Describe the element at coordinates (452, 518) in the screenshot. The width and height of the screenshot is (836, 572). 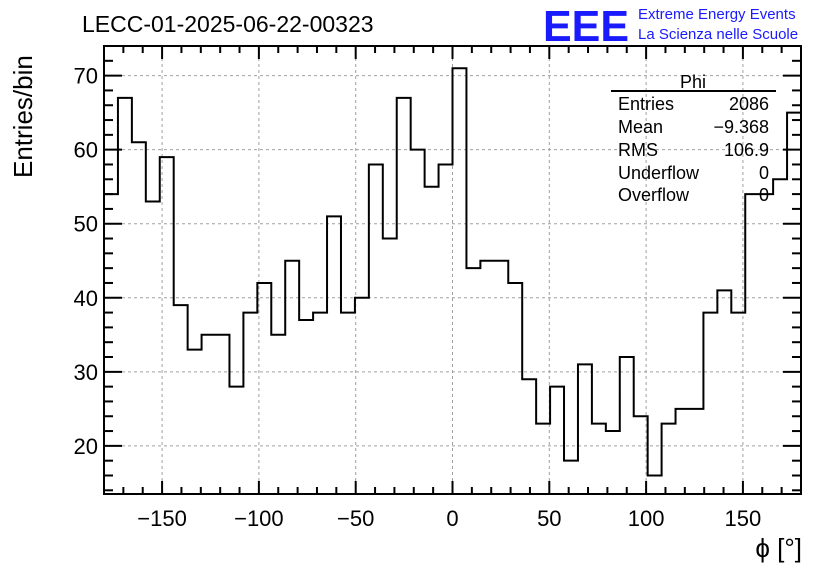
I see `x-tick-label: 0` at that location.